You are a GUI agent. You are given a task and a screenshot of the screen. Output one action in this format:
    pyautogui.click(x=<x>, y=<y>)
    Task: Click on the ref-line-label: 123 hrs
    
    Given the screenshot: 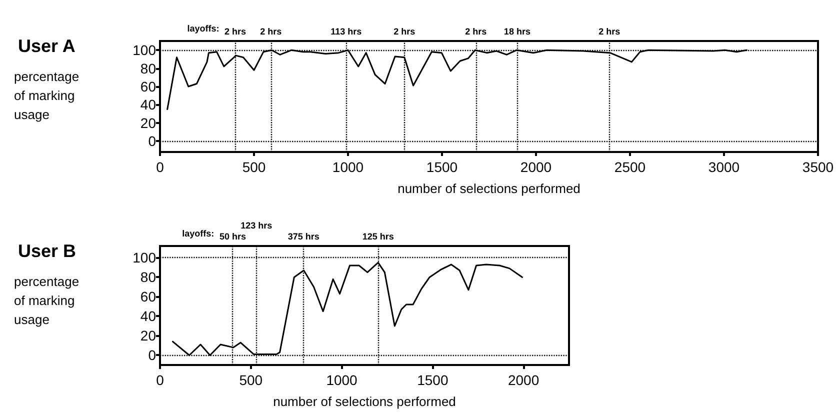 What is the action you would take?
    pyautogui.click(x=256, y=225)
    